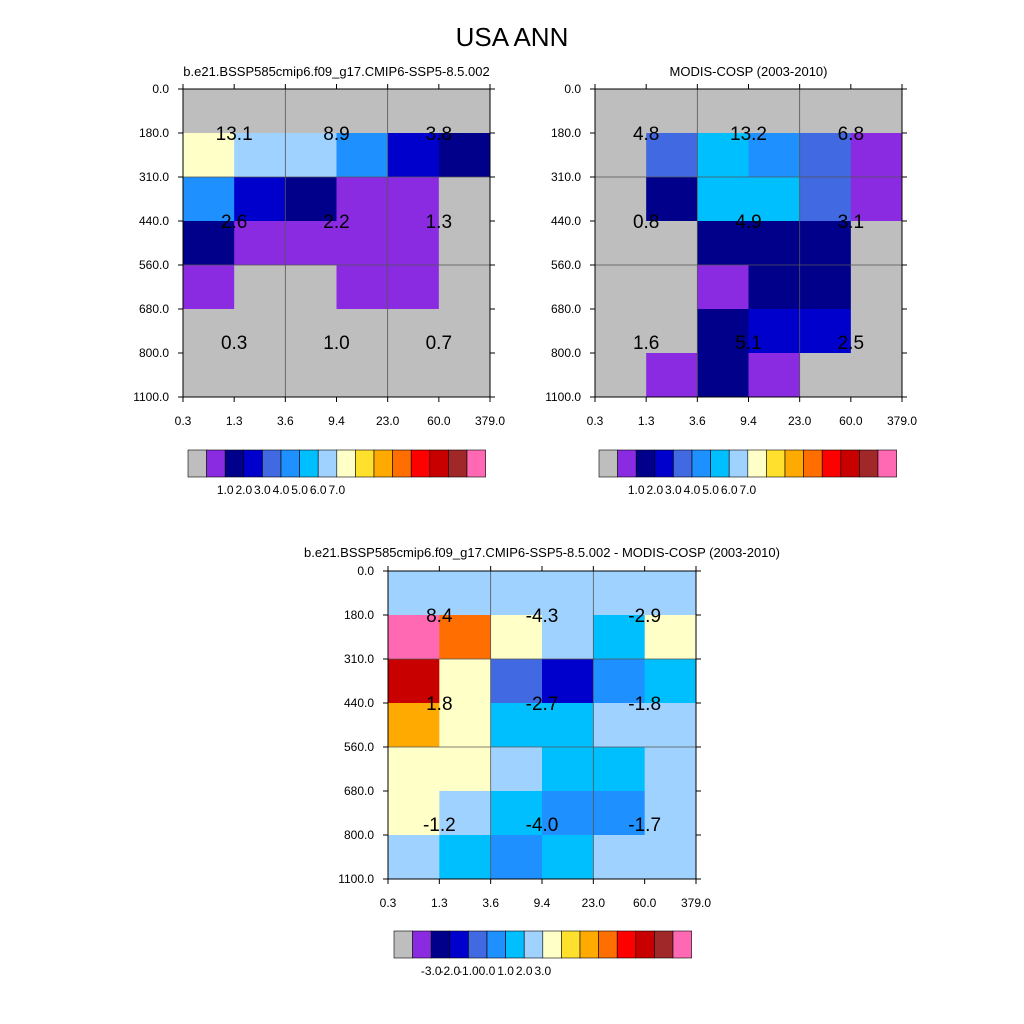  I want to click on data-label: -4.0, so click(542, 825).